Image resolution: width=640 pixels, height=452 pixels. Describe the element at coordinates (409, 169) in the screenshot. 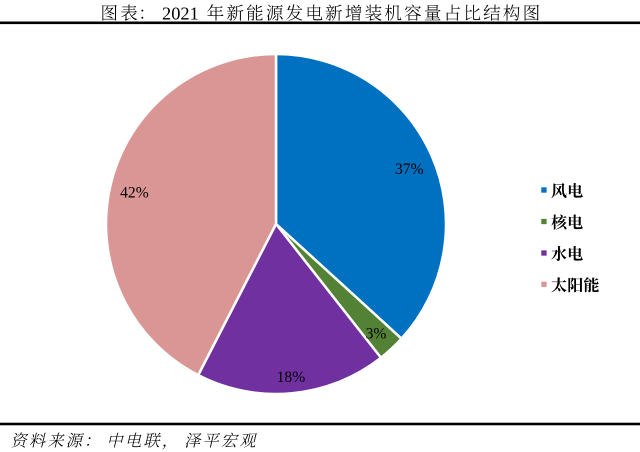

I see `svg-text: 37%` at that location.